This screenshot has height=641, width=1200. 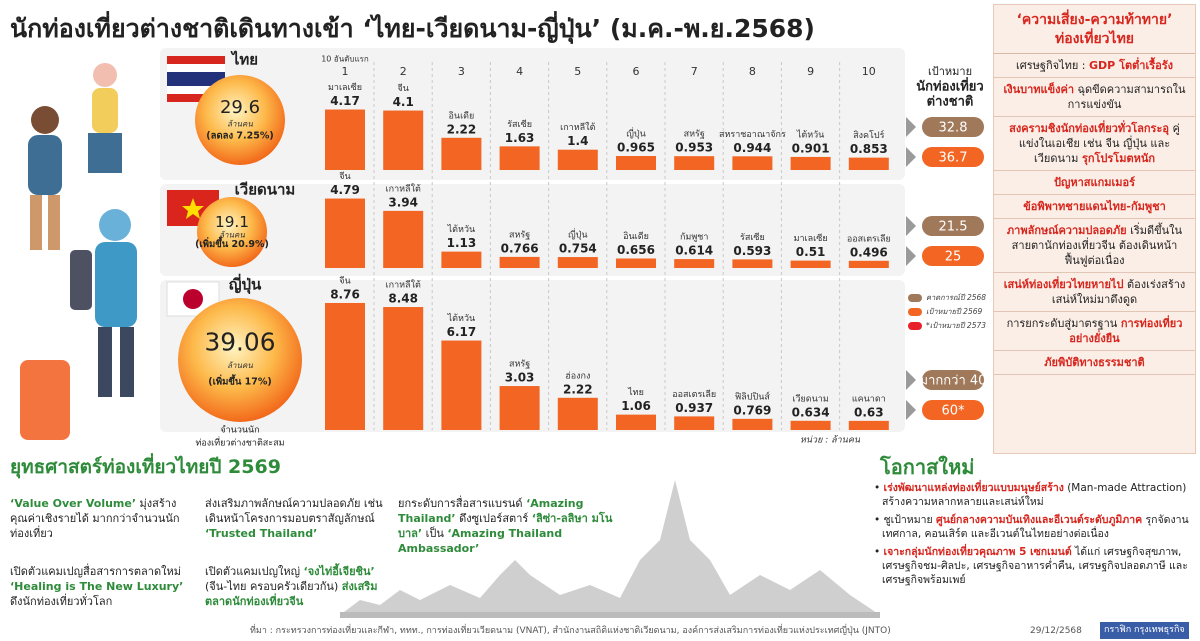 What do you see at coordinates (291, 594) in the screenshot?
I see `highlight-text: ส่งเสริมตลาดนักท่องเที่ยวจีน` at bounding box center [291, 594].